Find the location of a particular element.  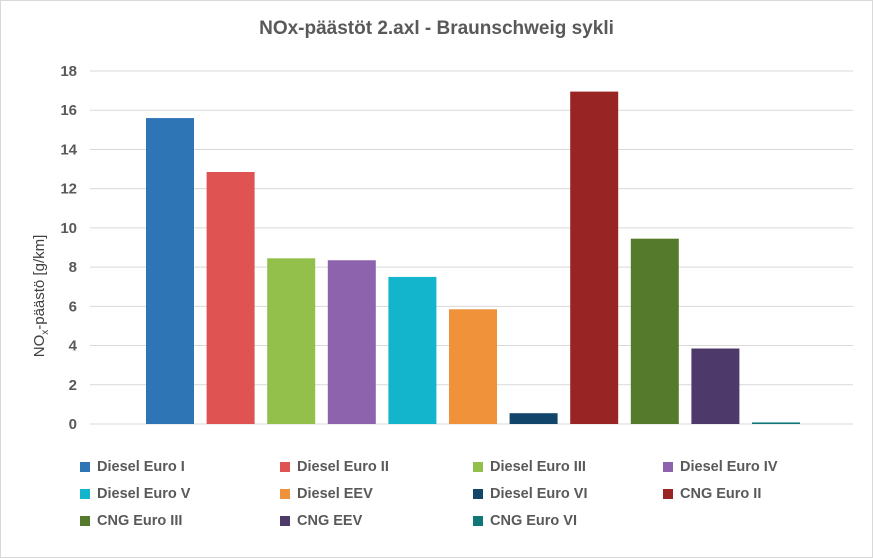

legend-label: CNG Euro III is located at coordinates (140, 521).